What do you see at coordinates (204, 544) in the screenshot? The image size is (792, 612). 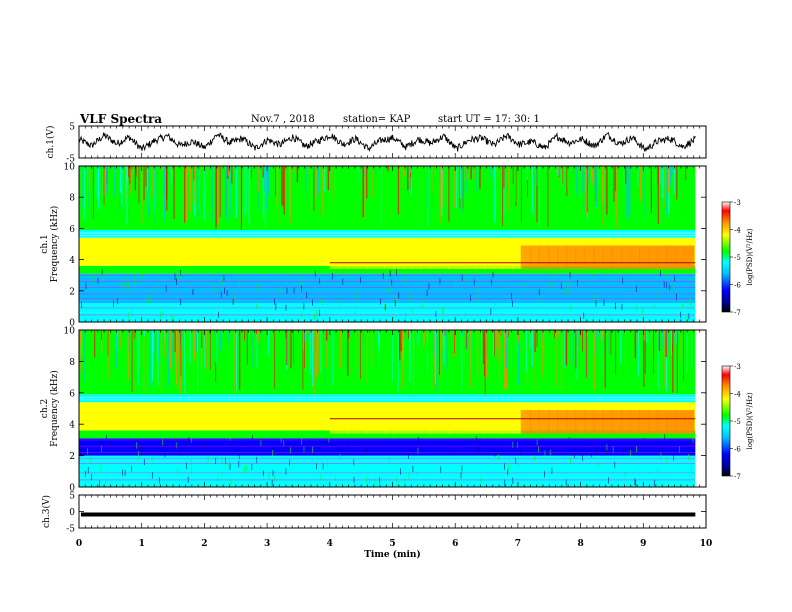 I see `x-tick-label: 2` at bounding box center [204, 544].